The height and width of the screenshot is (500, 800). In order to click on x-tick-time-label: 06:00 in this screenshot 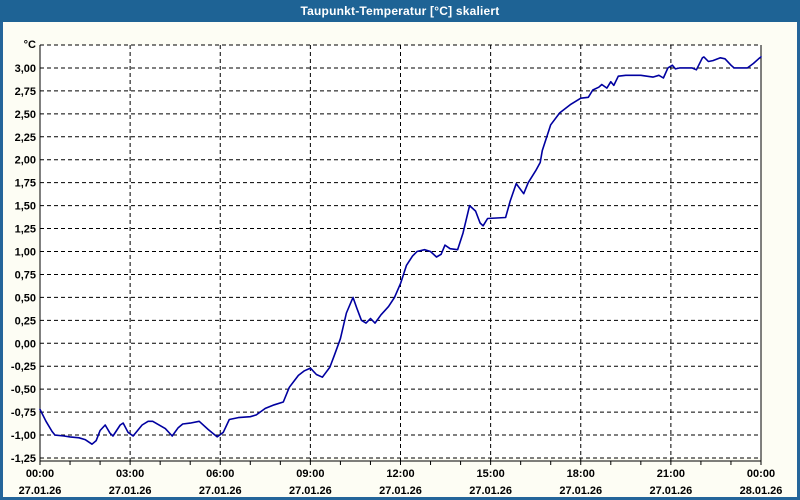, I will do `click(220, 474)`.